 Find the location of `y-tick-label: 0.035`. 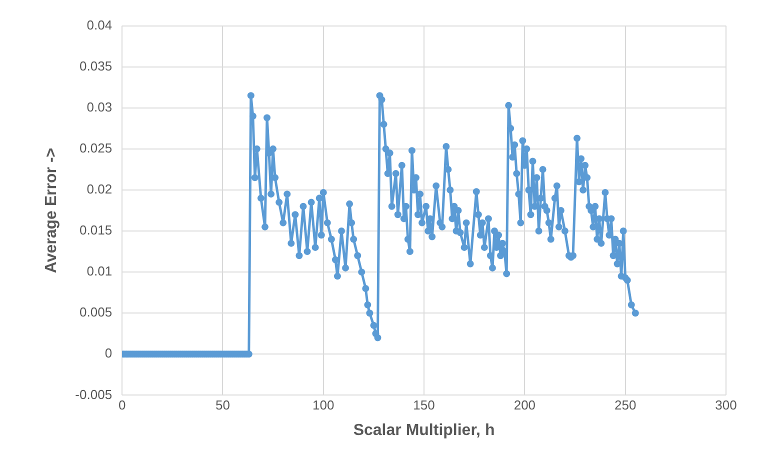

y-tick-label: 0.035 is located at coordinates (96, 66).